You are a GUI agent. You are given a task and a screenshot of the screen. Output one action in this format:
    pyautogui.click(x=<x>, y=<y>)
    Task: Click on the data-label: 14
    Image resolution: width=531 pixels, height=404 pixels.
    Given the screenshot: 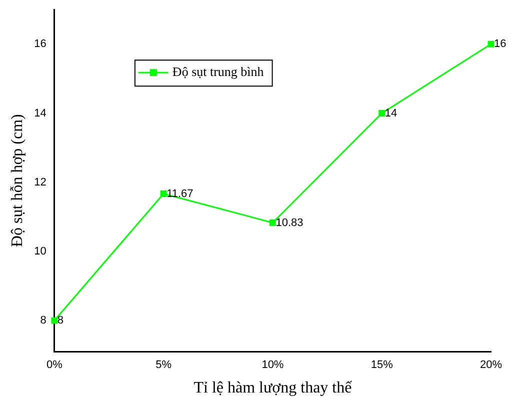 What is the action you would take?
    pyautogui.click(x=391, y=113)
    